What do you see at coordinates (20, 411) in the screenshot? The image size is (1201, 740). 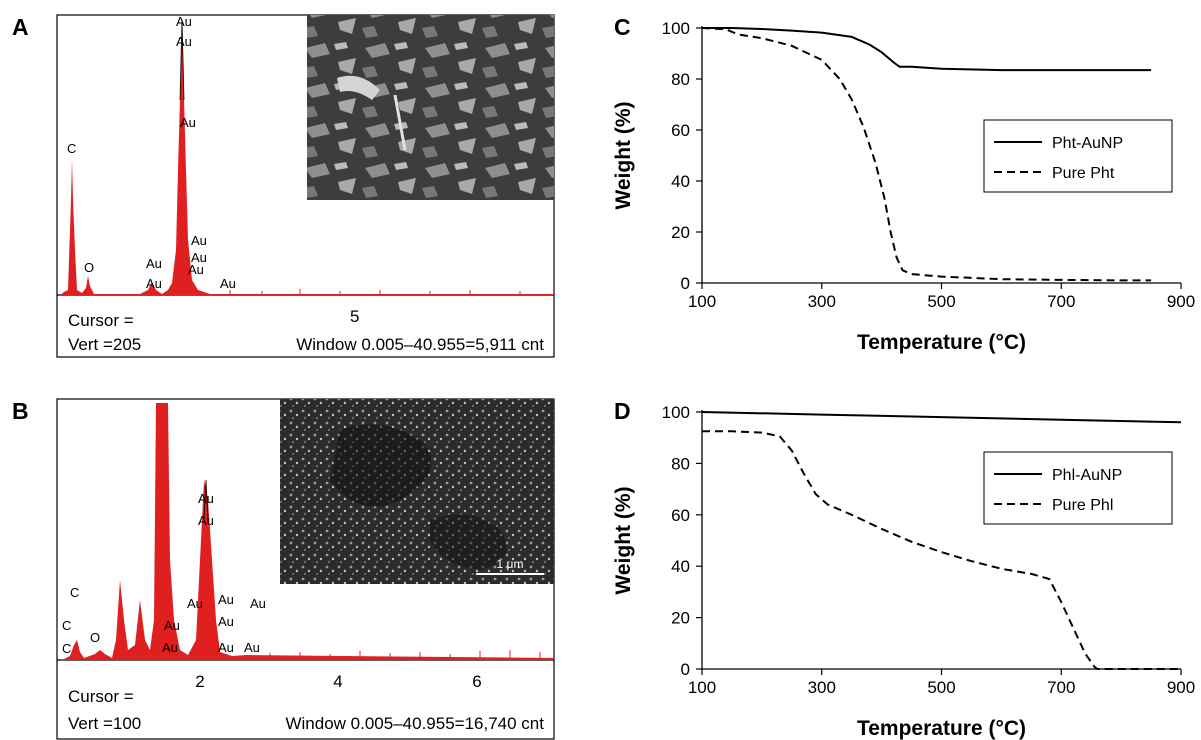 I see `panel-label-b: B` at bounding box center [20, 411].